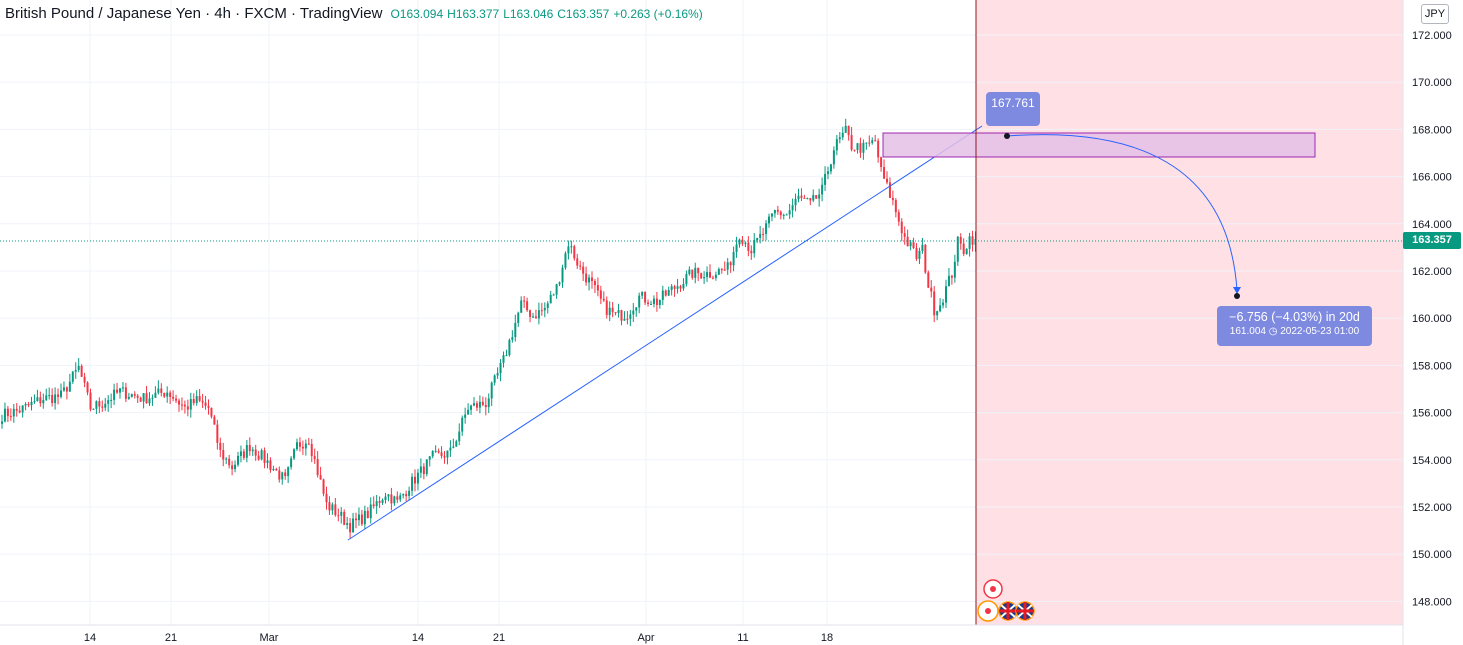 Image resolution: width=1463 pixels, height=645 pixels. What do you see at coordinates (1099, 145) in the screenshot?
I see `resistance-zone` at bounding box center [1099, 145].